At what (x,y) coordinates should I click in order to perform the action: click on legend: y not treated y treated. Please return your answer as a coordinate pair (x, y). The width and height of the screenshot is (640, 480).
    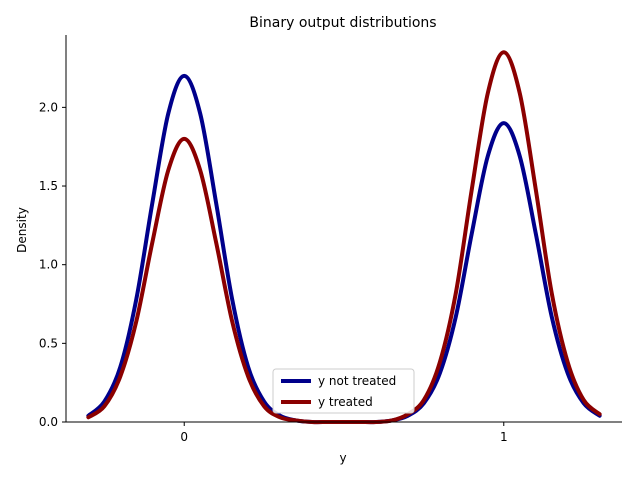
    Looking at the image, I should click on (343, 391).